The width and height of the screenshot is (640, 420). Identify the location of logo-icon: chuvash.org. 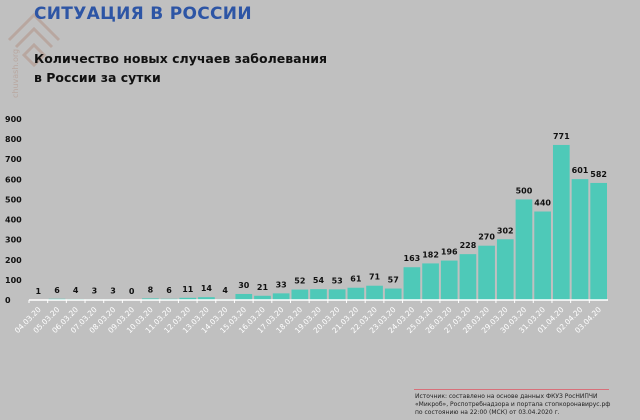
(34, 55).